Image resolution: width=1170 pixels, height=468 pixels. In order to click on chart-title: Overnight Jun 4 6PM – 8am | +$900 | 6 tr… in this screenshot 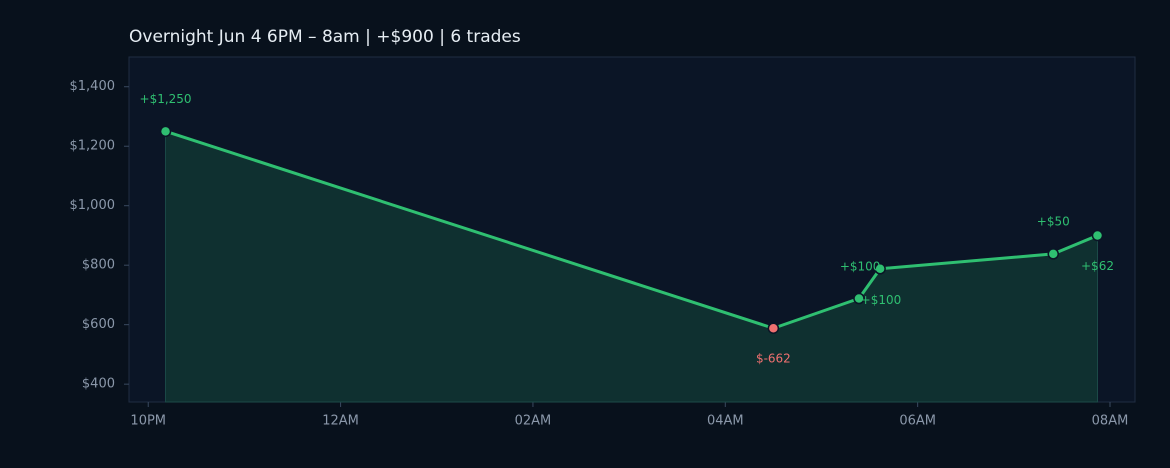, I will do `click(325, 37)`.